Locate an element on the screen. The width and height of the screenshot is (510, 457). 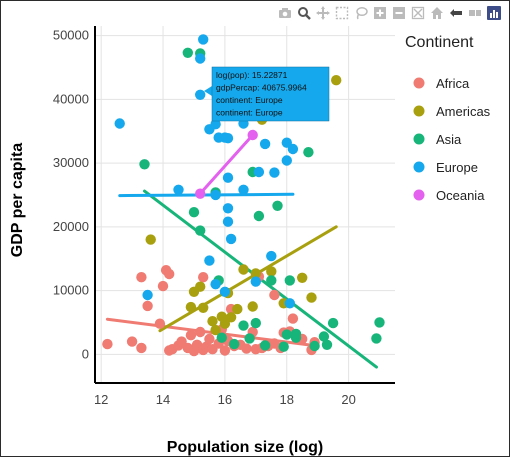
autoscale-icon is located at coordinates (418, 13).